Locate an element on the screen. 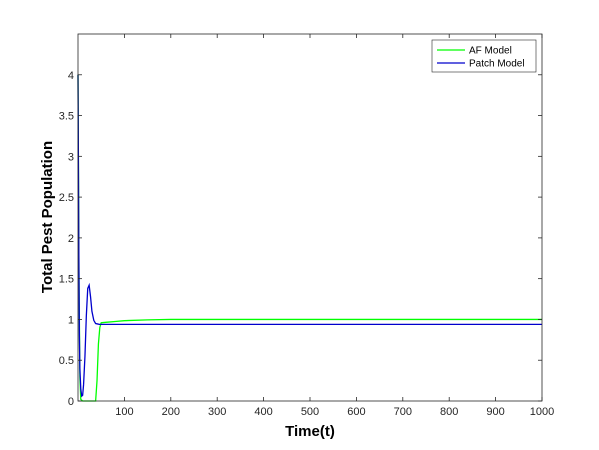  legend-box is located at coordinates (484, 56).